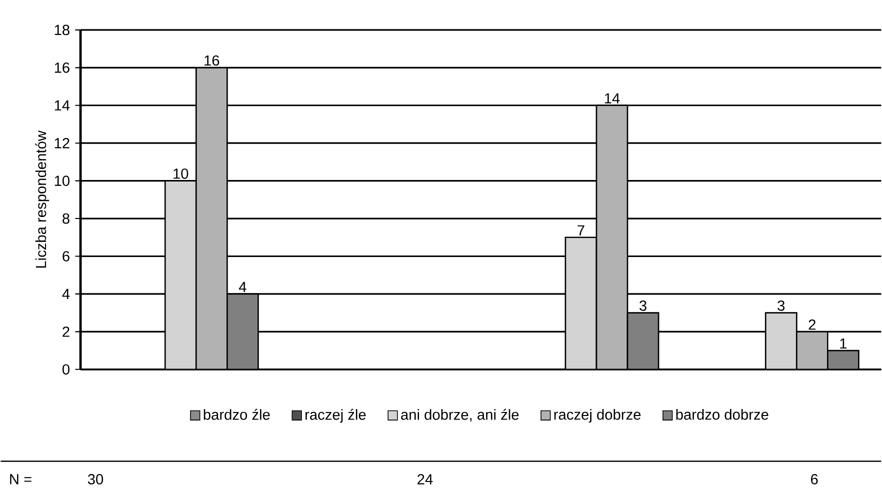  Describe the element at coordinates (62, 181) in the screenshot. I see `y-tick-label: 10` at that location.